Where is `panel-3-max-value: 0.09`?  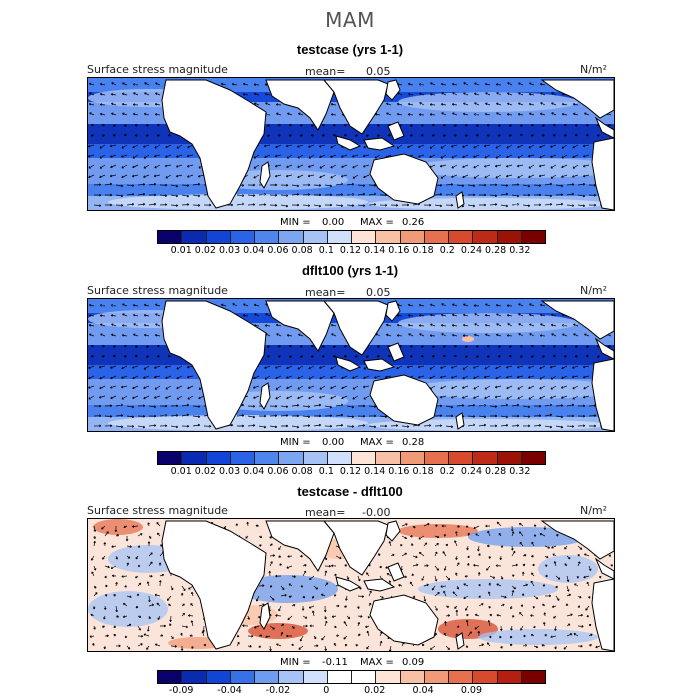 panel-3-max-value: 0.09 is located at coordinates (413, 662).